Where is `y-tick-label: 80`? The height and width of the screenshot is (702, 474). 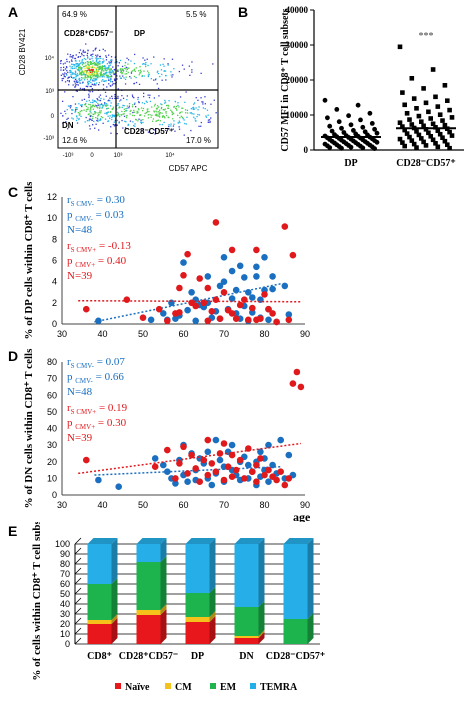
y-tick-label: 80 is located at coordinates (52, 362).